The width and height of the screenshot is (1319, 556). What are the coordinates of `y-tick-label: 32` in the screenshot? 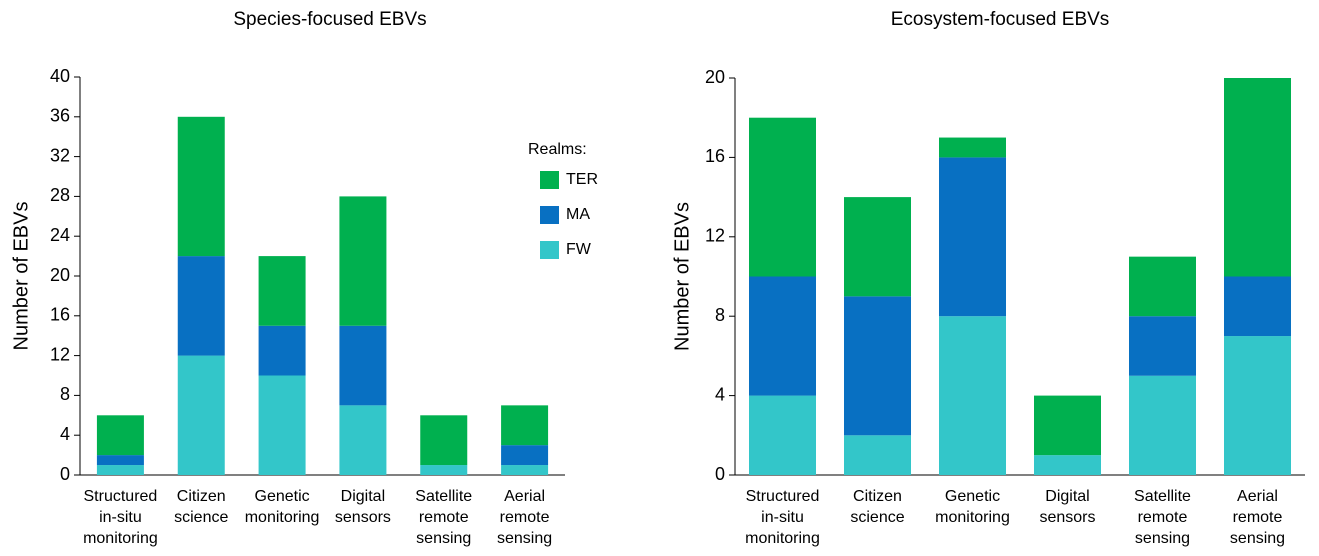 It's located at (60, 155).